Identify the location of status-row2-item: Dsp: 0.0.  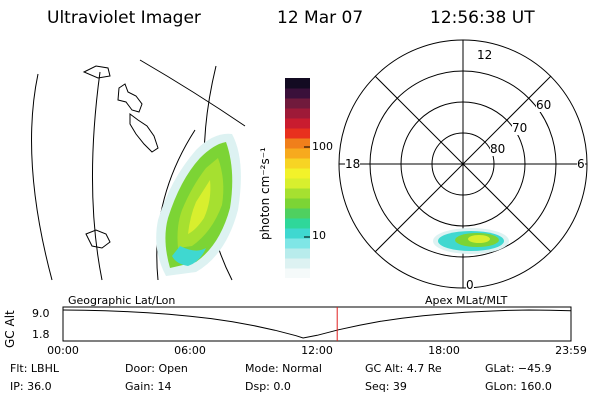
(268, 386).